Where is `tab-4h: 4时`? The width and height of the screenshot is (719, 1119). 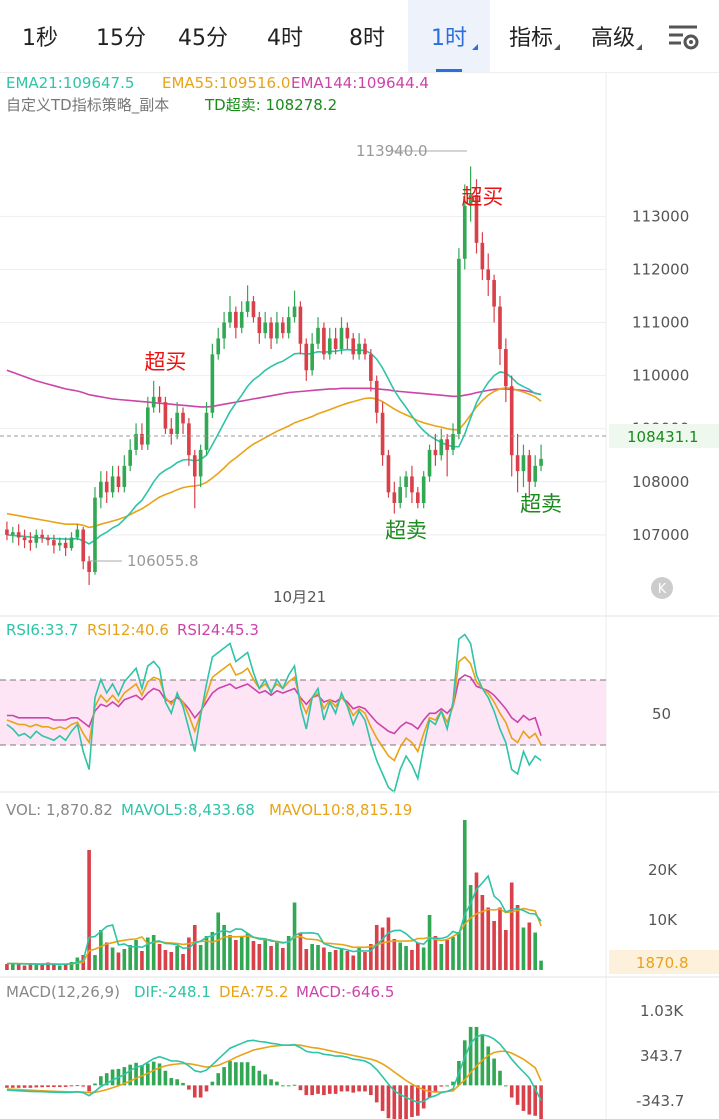
tab-4h: 4时 is located at coordinates (285, 36).